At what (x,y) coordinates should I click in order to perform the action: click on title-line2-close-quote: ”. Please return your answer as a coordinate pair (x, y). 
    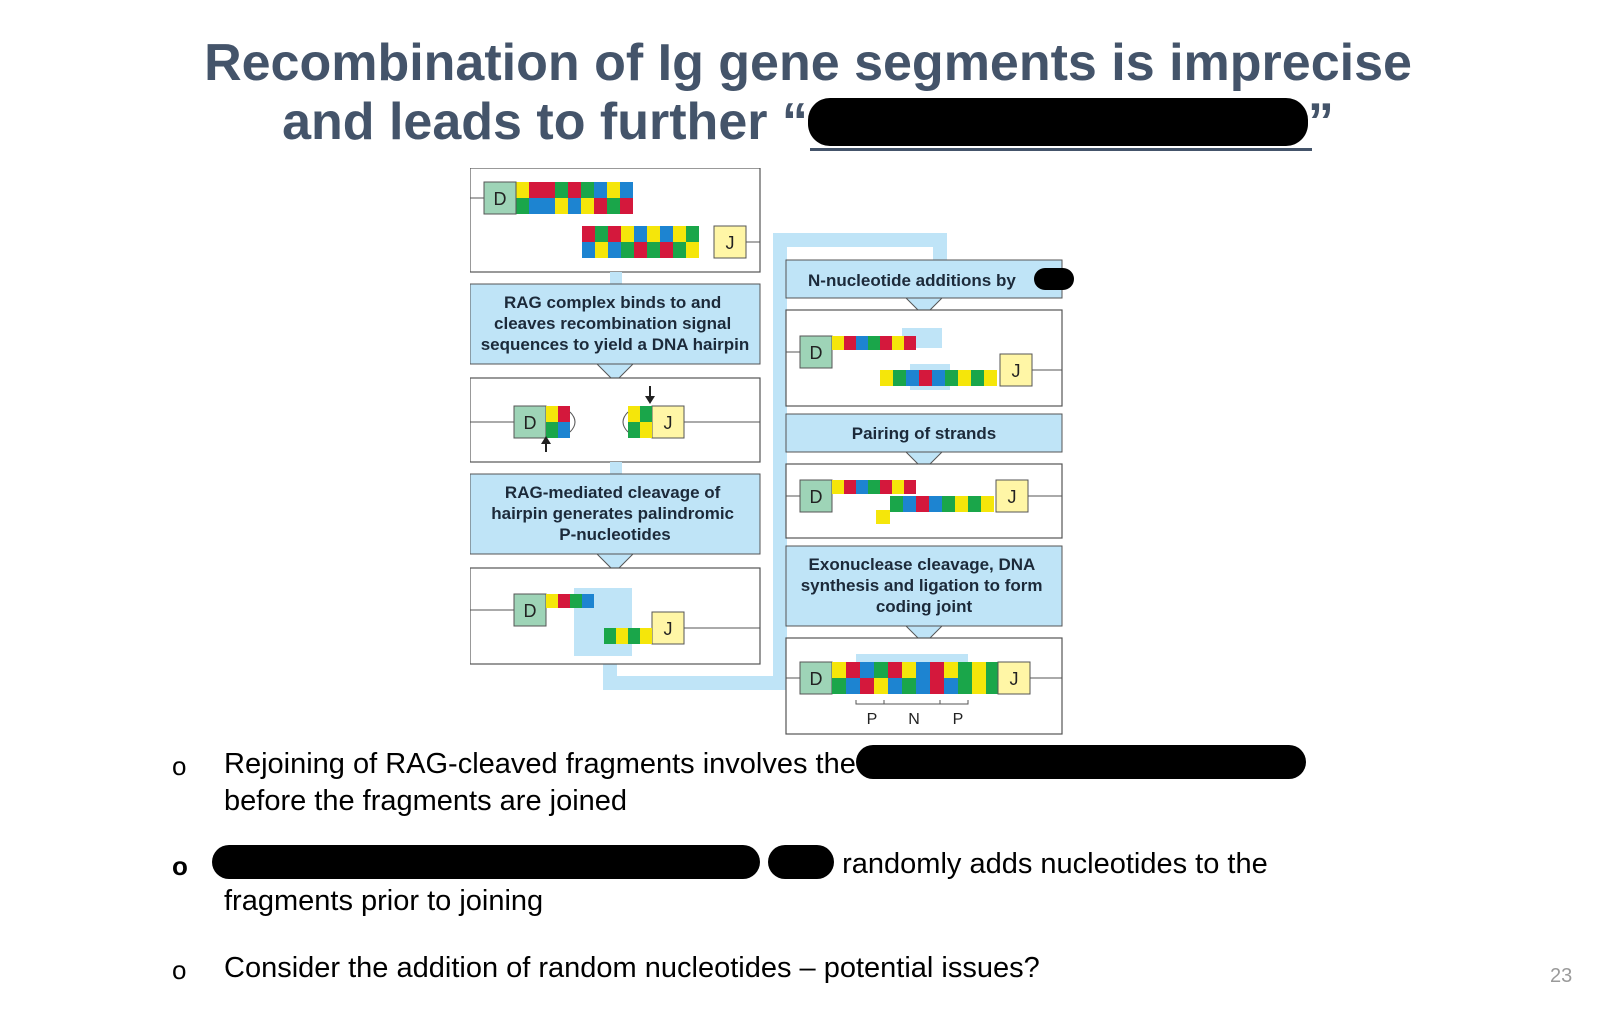
    Looking at the image, I should click on (1320, 122).